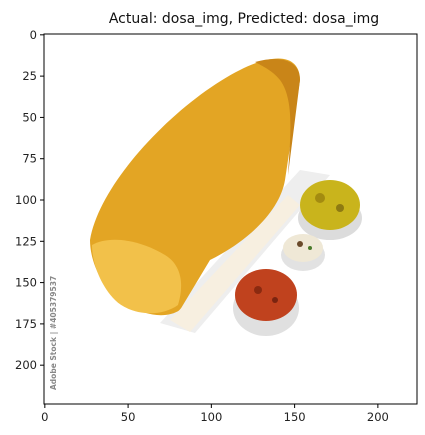 Image resolution: width=425 pixels, height=435 pixels. Describe the element at coordinates (26, 324) in the screenshot. I see `y-tick-label: 175` at that location.